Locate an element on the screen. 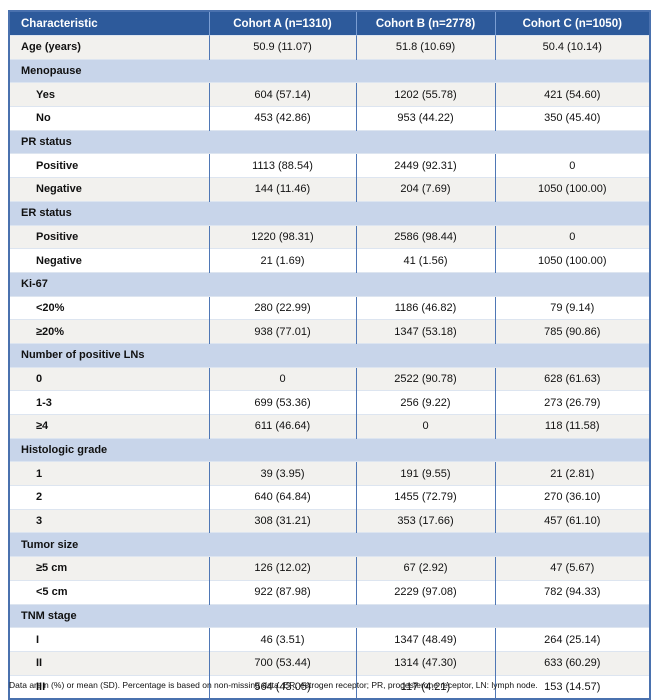 This screenshot has width=652, height=700. value-cell: 153 (14.57) is located at coordinates (572, 687).